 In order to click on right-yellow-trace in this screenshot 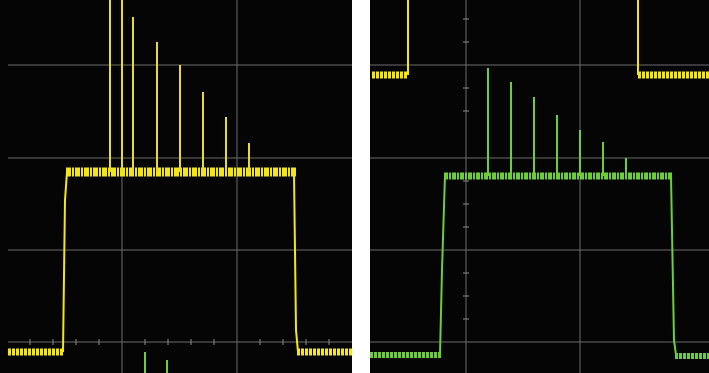, I will do `click(540, 39)`.